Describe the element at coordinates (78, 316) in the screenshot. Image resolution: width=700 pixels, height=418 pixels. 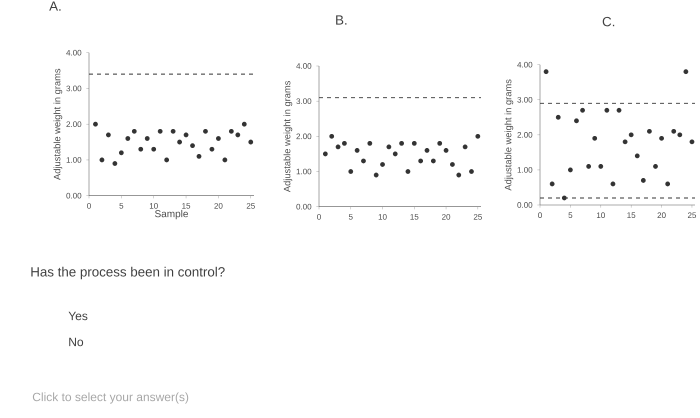
I see `text: Yes` at that location.